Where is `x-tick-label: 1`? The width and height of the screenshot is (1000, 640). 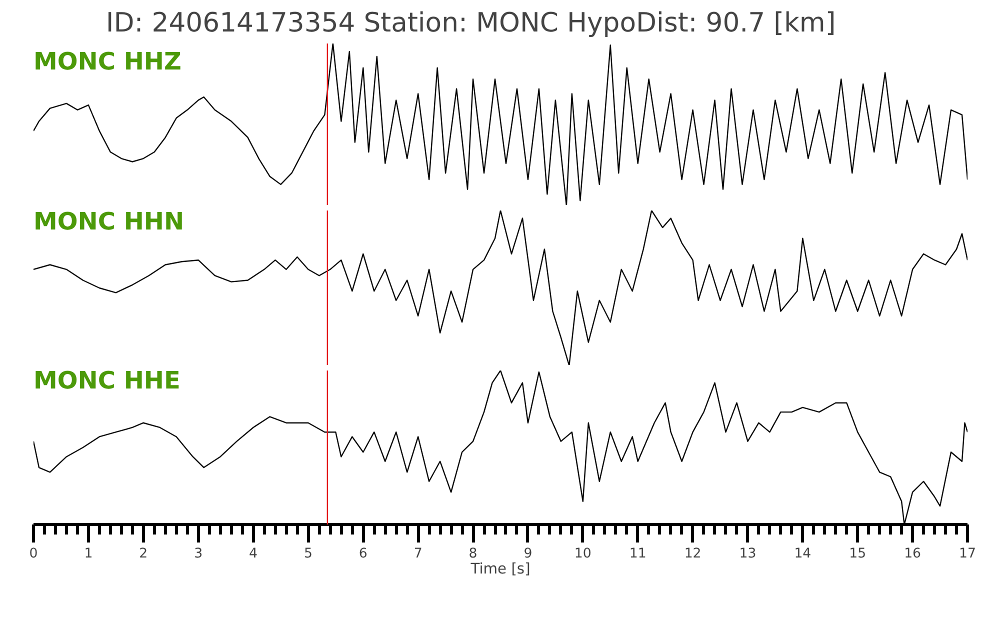 x-tick-label: 1 is located at coordinates (88, 554).